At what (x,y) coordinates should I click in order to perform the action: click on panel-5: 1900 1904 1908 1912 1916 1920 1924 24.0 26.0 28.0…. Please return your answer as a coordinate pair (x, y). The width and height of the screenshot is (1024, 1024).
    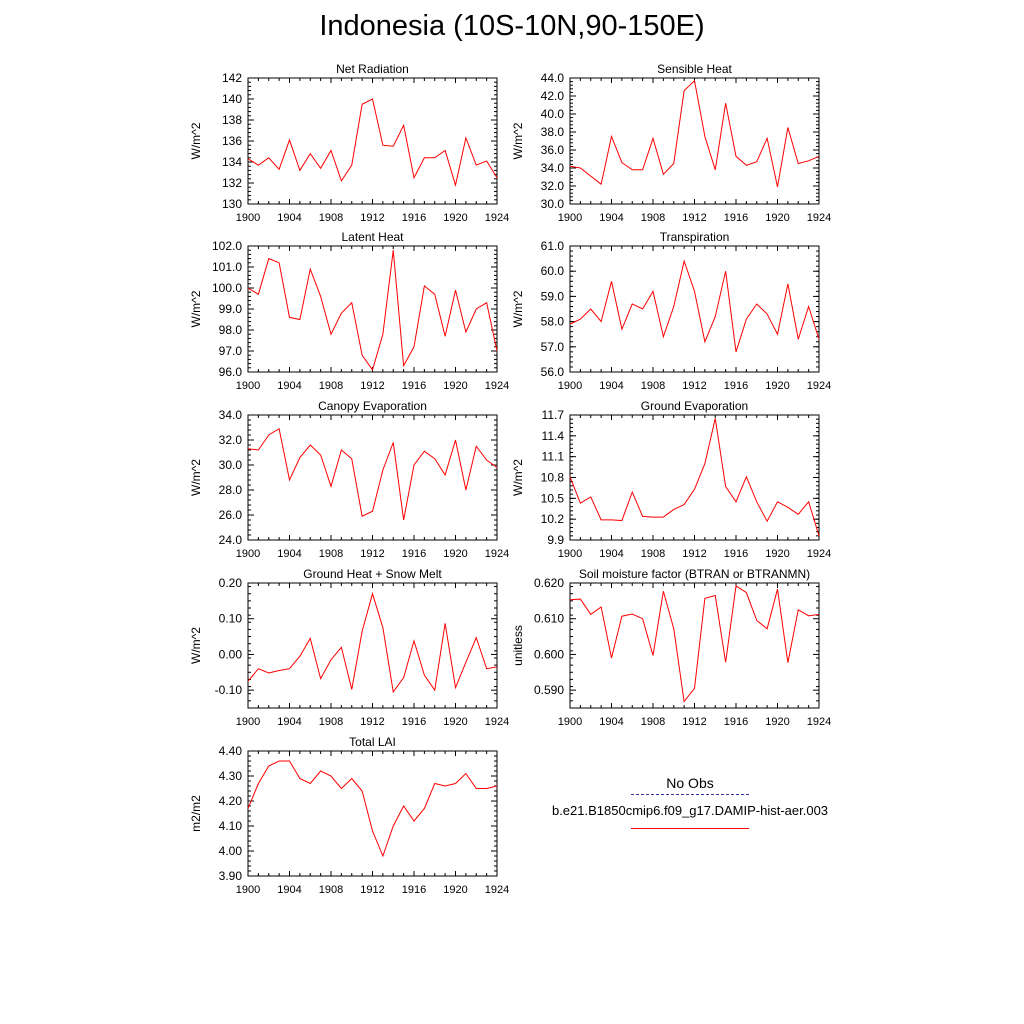
    Looking at the image, I should click on (349, 479).